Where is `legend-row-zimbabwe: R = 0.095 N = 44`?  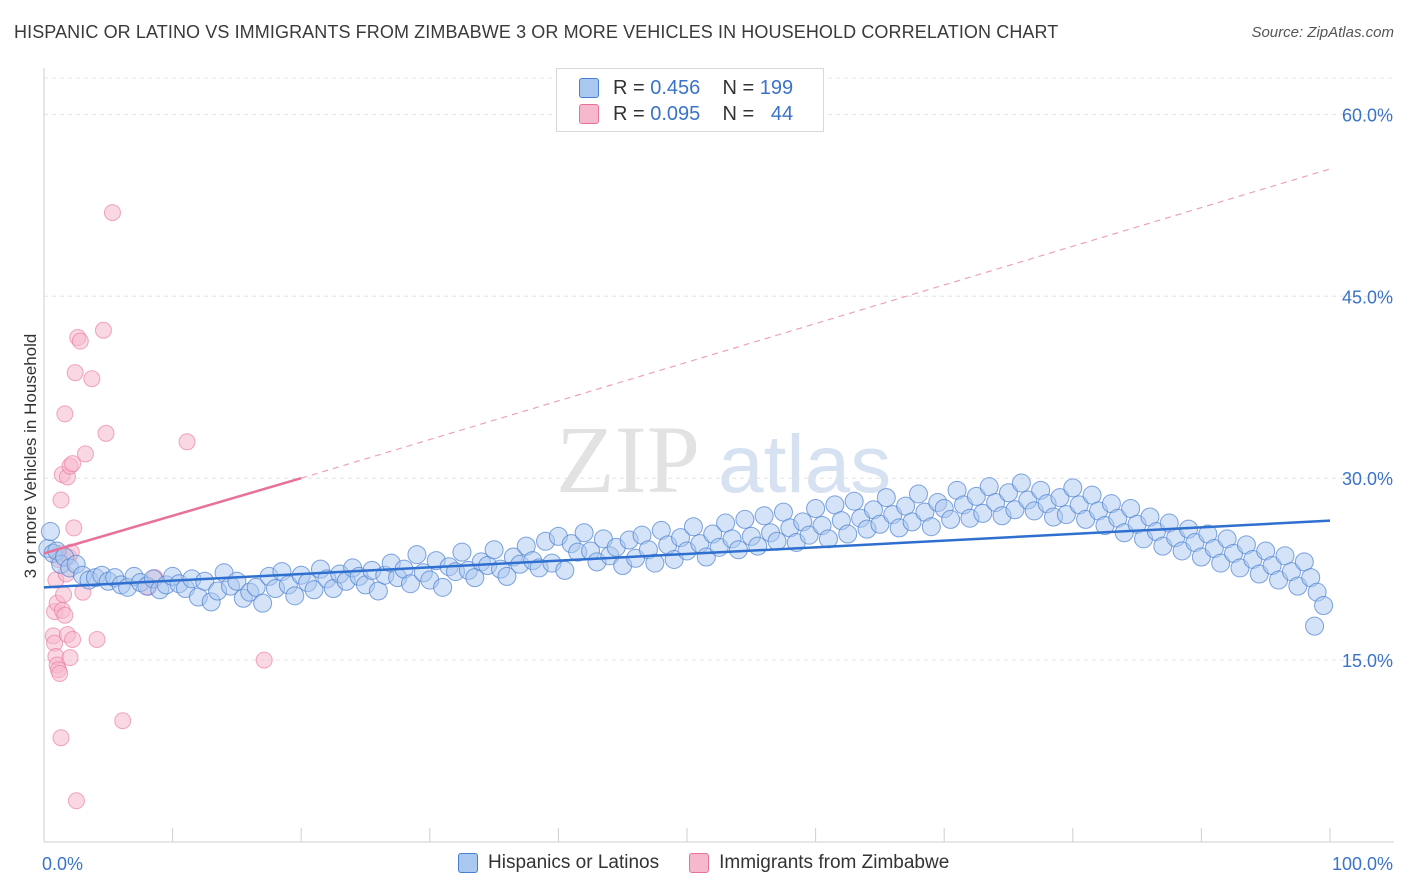 legend-row-zimbabwe: R = 0.095 N = 44 is located at coordinates (686, 114).